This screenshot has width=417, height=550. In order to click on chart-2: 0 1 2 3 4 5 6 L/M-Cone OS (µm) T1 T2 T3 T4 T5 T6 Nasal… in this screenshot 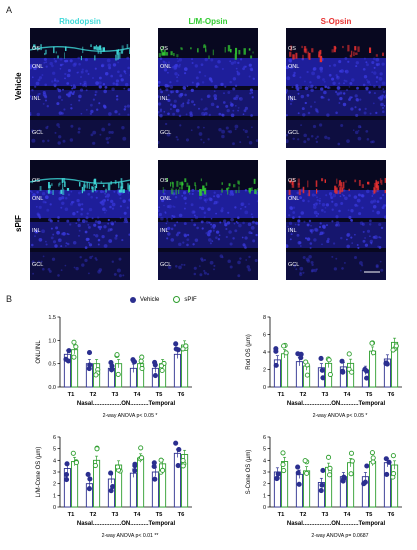, I will do `click(103, 487)`.